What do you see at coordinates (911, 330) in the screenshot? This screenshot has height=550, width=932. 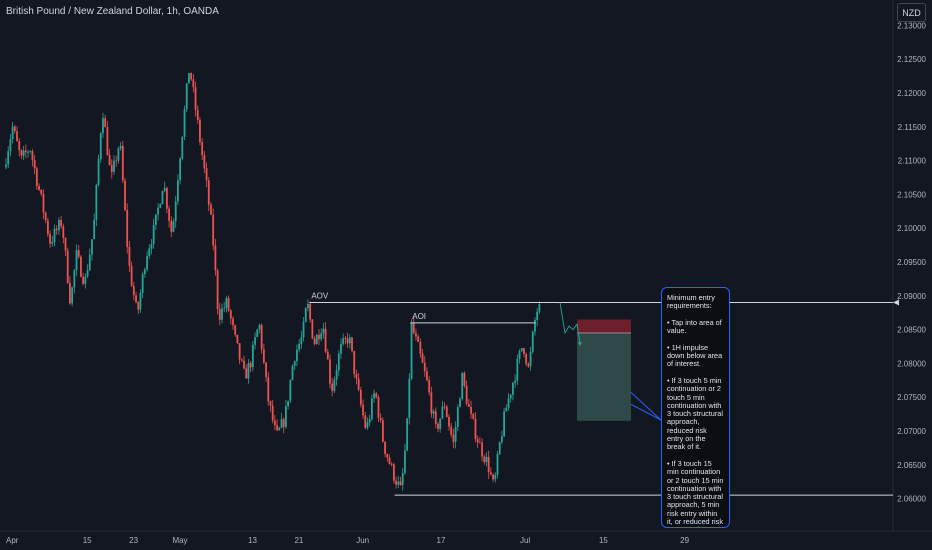 I see `y-tick-label: 2.08500` at bounding box center [911, 330].